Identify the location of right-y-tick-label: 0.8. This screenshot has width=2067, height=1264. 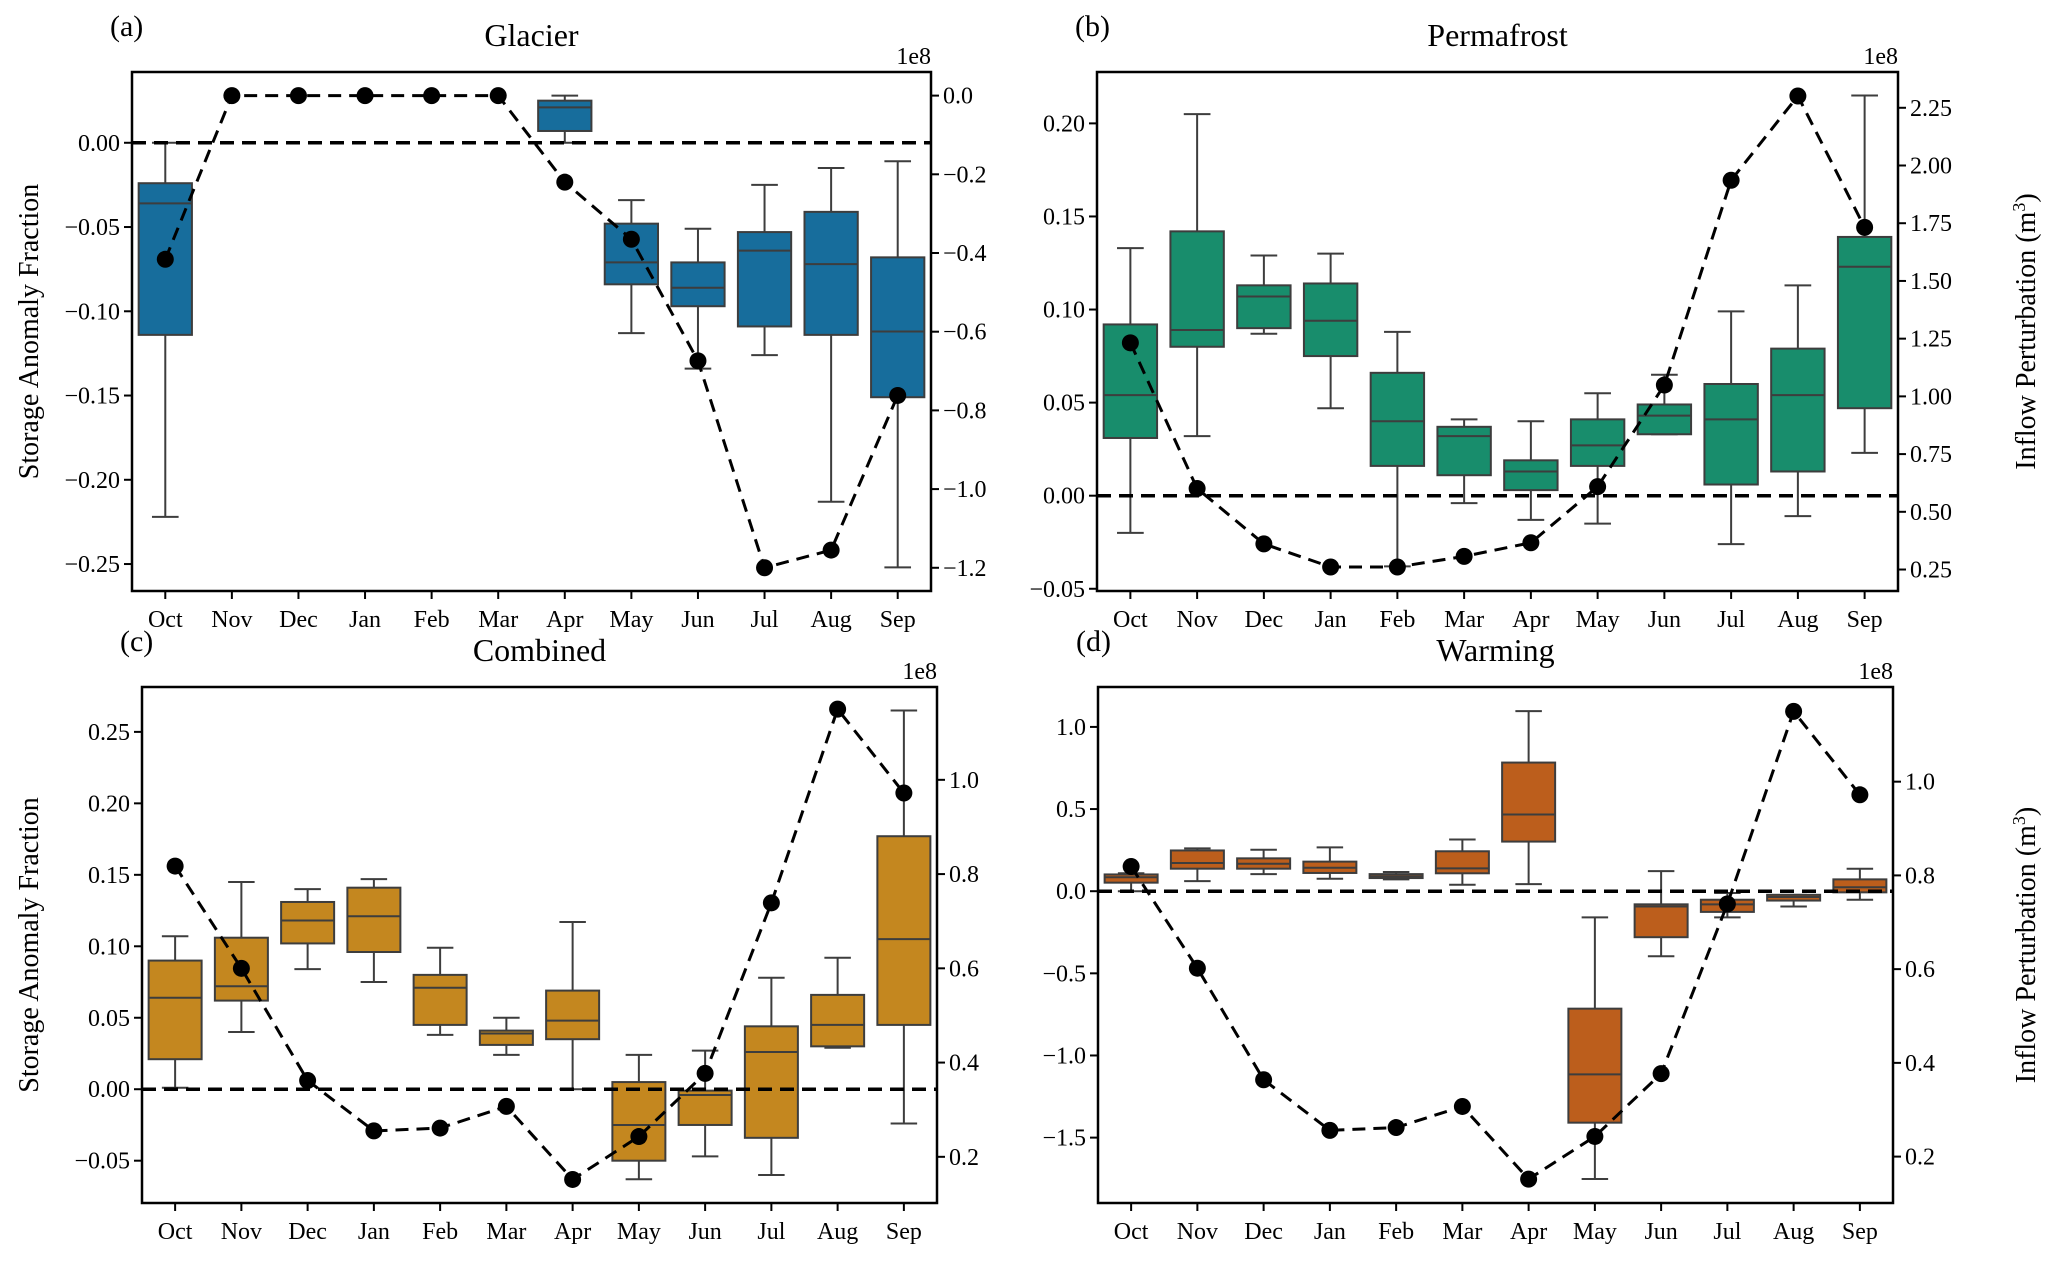
(964, 875).